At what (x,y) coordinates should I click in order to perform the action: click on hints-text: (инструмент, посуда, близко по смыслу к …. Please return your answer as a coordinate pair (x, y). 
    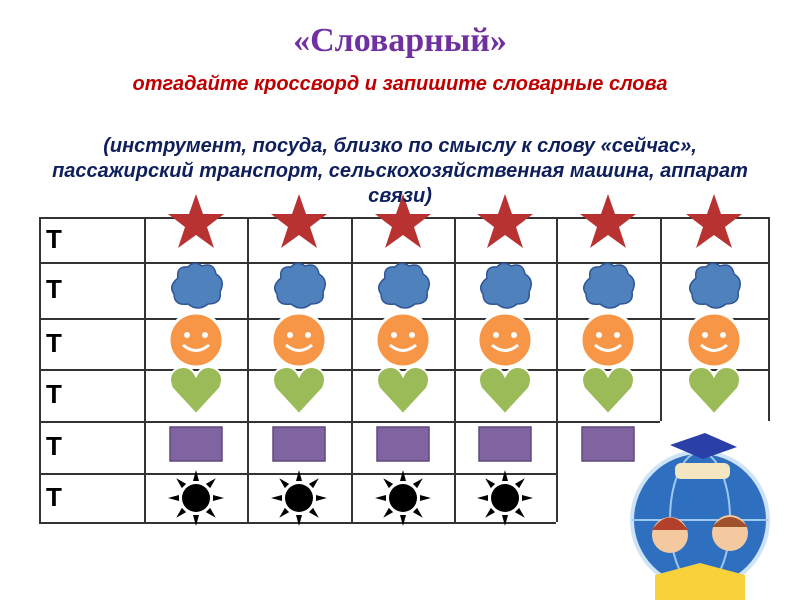
    Looking at the image, I should click on (400, 171).